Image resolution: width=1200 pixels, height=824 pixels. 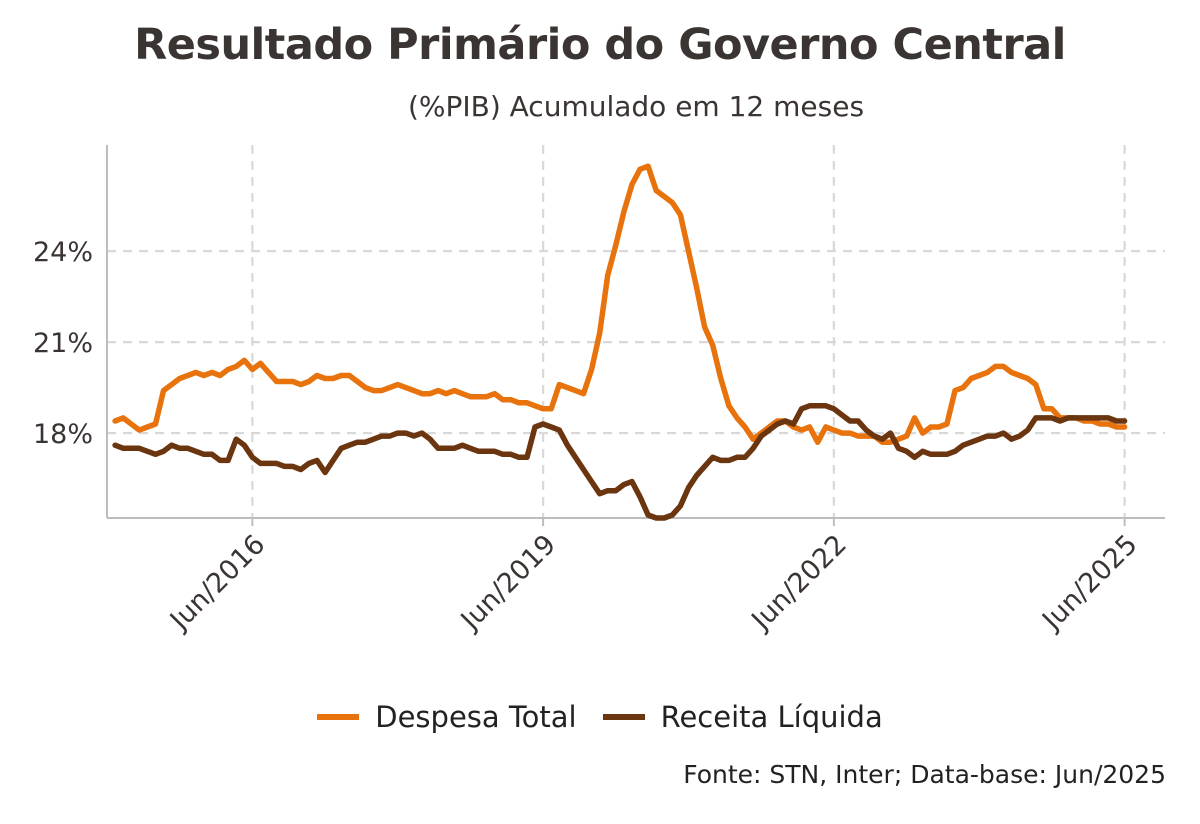 I want to click on legend-item-receita-liquida: Receita Líquida, so click(x=742, y=717).